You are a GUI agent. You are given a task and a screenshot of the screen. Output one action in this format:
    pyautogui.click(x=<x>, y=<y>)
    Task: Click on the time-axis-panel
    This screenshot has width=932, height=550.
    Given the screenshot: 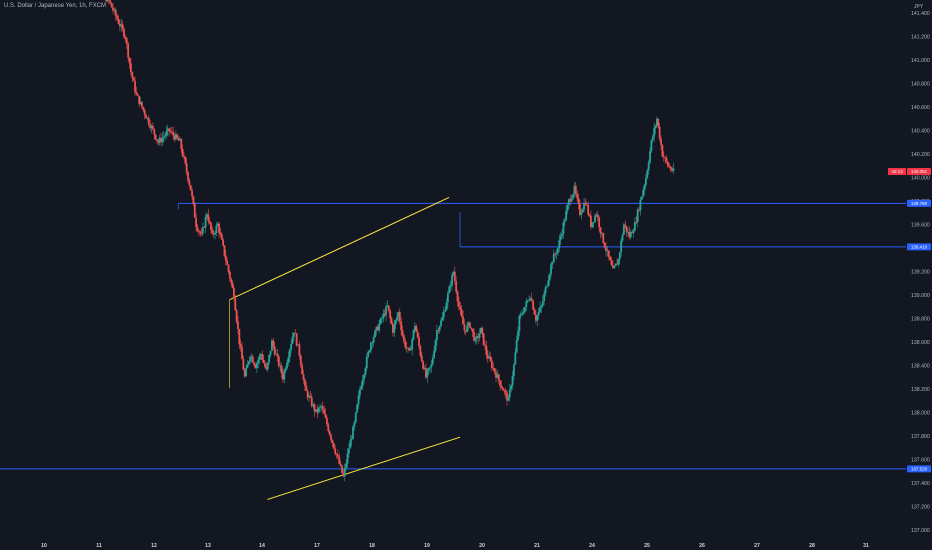 What is the action you would take?
    pyautogui.click(x=453, y=545)
    